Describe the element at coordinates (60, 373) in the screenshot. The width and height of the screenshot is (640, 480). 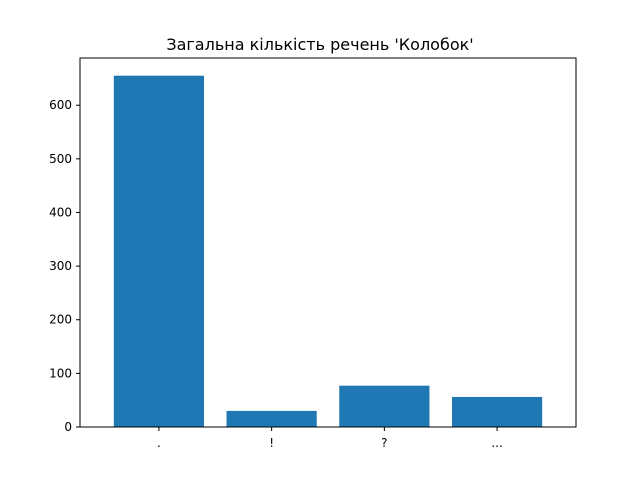
I see `y-tick-label-1: 100` at that location.